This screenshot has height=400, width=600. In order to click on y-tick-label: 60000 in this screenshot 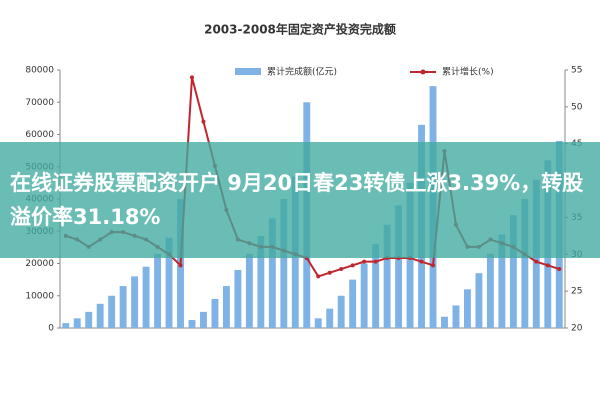, I will do `click(39, 135)`.